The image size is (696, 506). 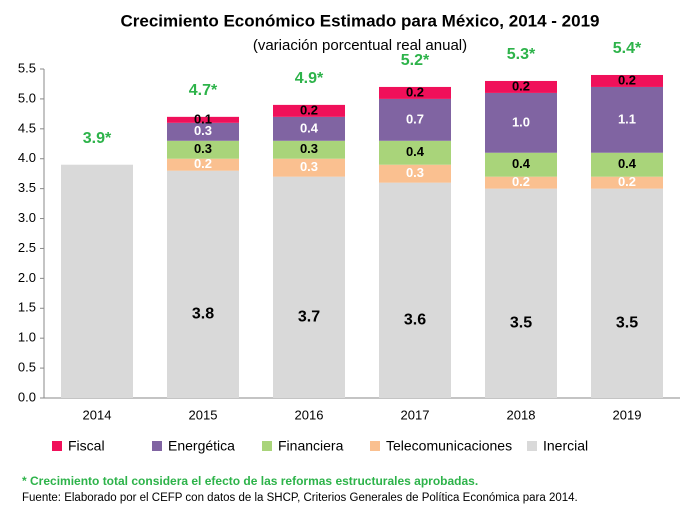 I want to click on x-tick-label: 2014, so click(x=97, y=414).